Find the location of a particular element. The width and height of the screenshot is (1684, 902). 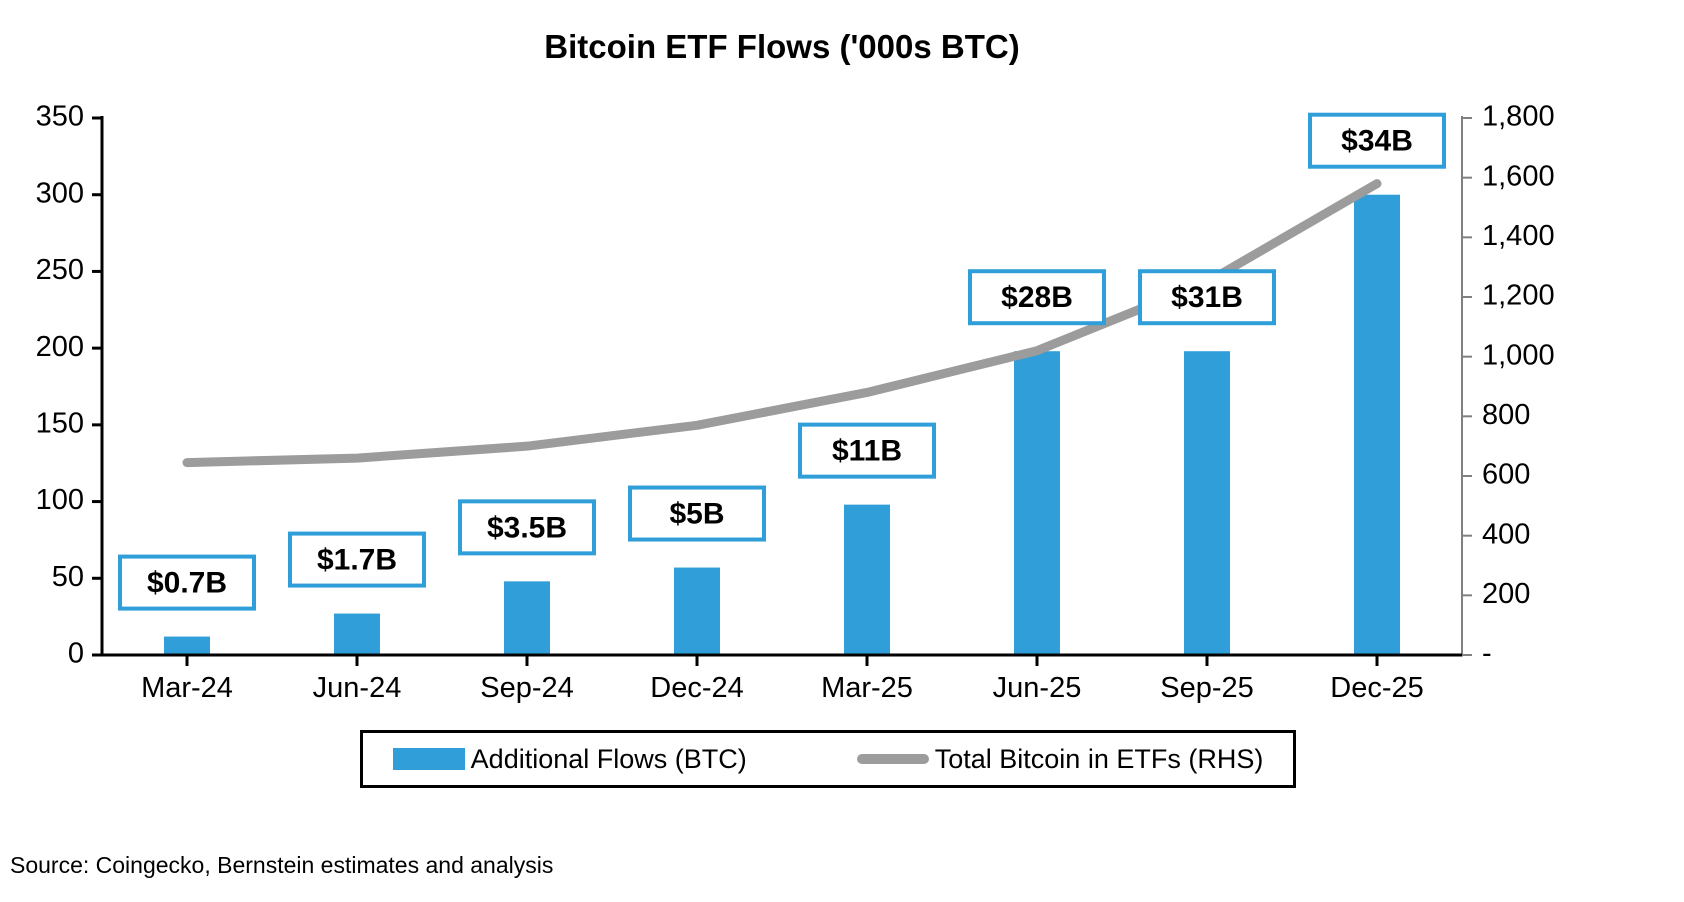

value-label: $34B is located at coordinates (1377, 141).